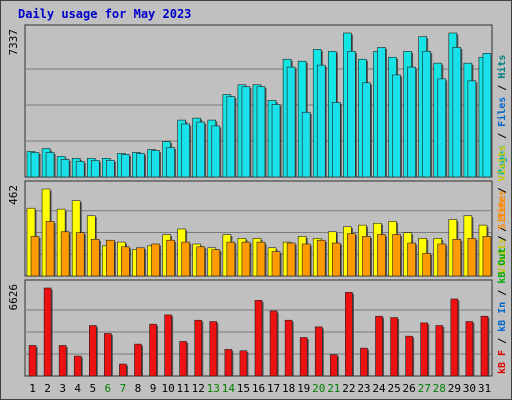  I want to click on x-tick-label: 21, so click(333, 388).